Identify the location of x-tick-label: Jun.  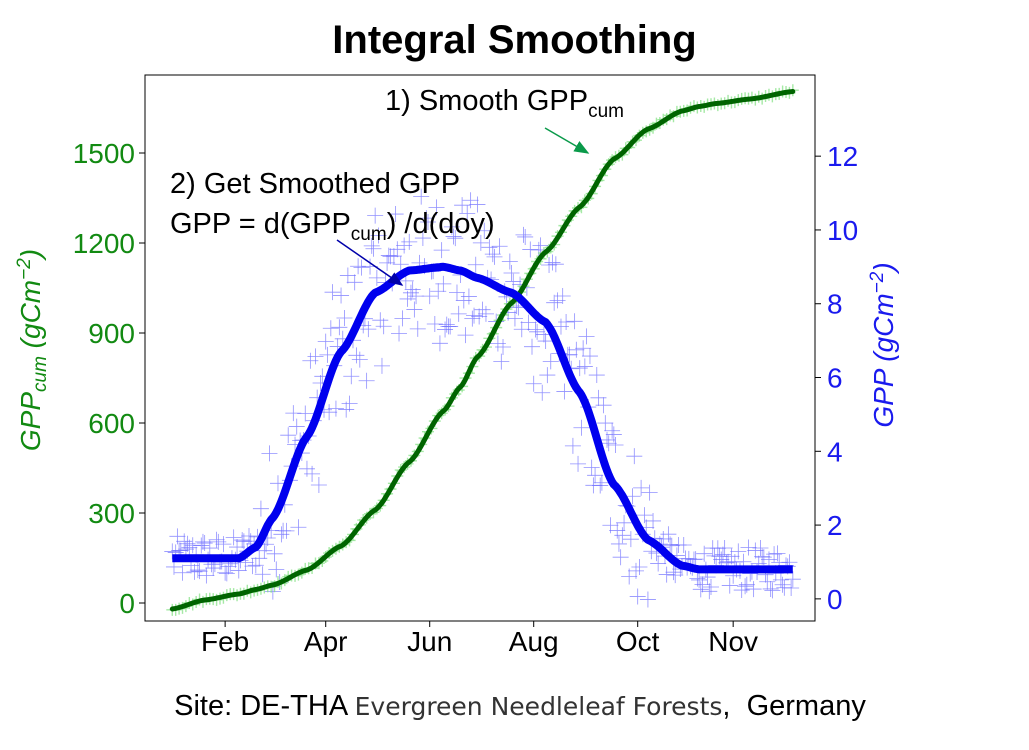
(429, 641).